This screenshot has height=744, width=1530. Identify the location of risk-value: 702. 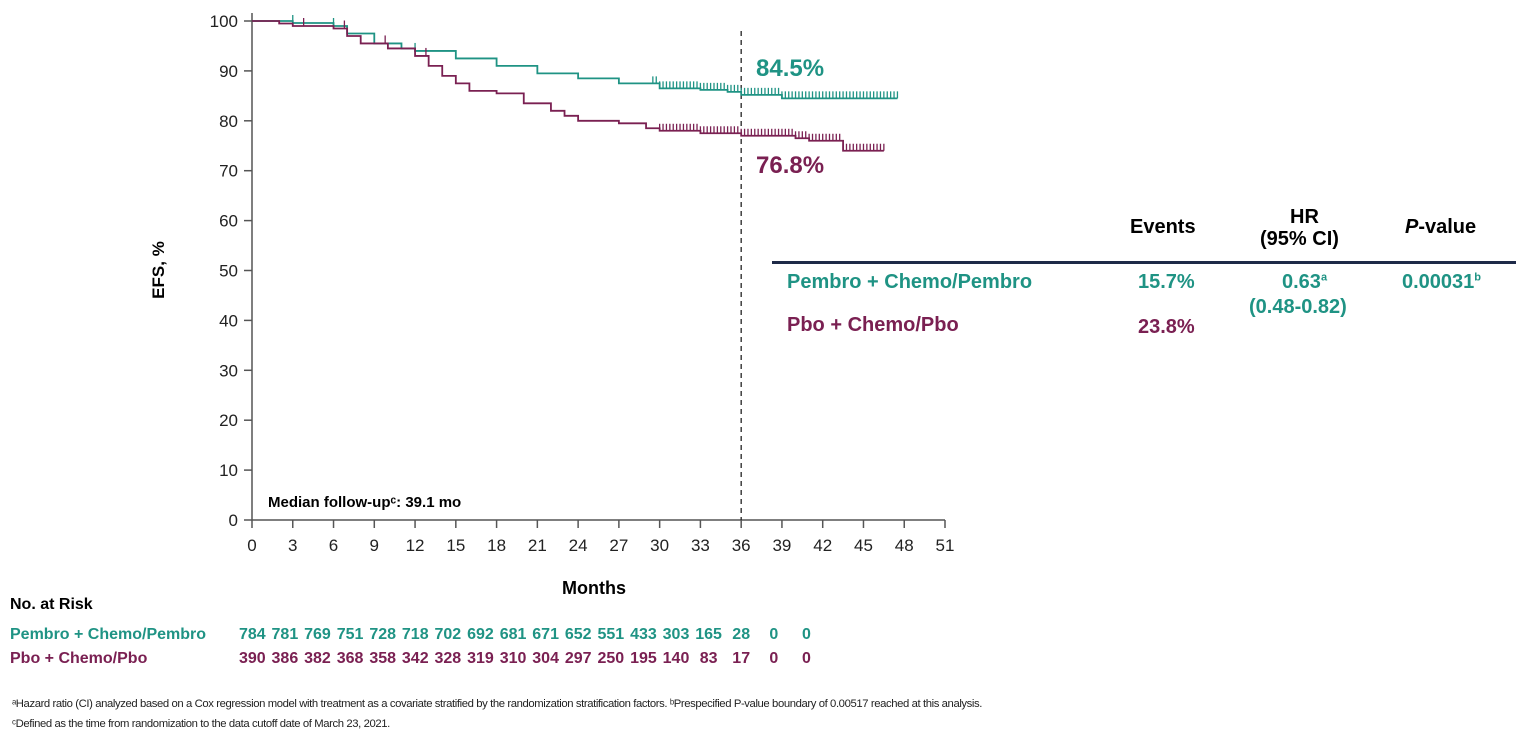
(448, 634).